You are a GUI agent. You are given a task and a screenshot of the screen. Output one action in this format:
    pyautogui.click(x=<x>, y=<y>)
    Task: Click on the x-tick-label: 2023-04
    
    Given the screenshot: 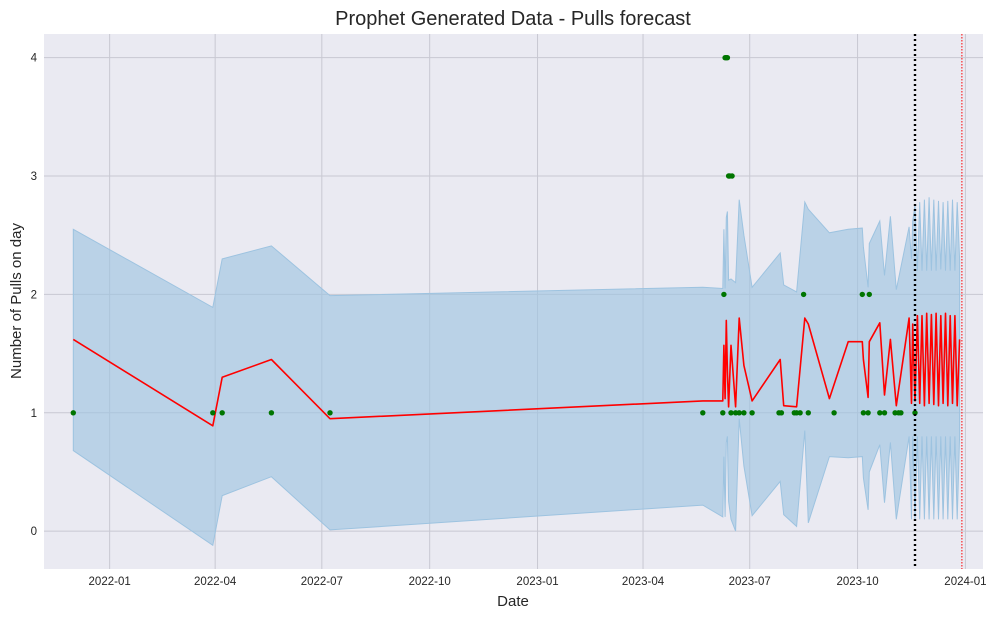 What is the action you would take?
    pyautogui.click(x=643, y=582)
    